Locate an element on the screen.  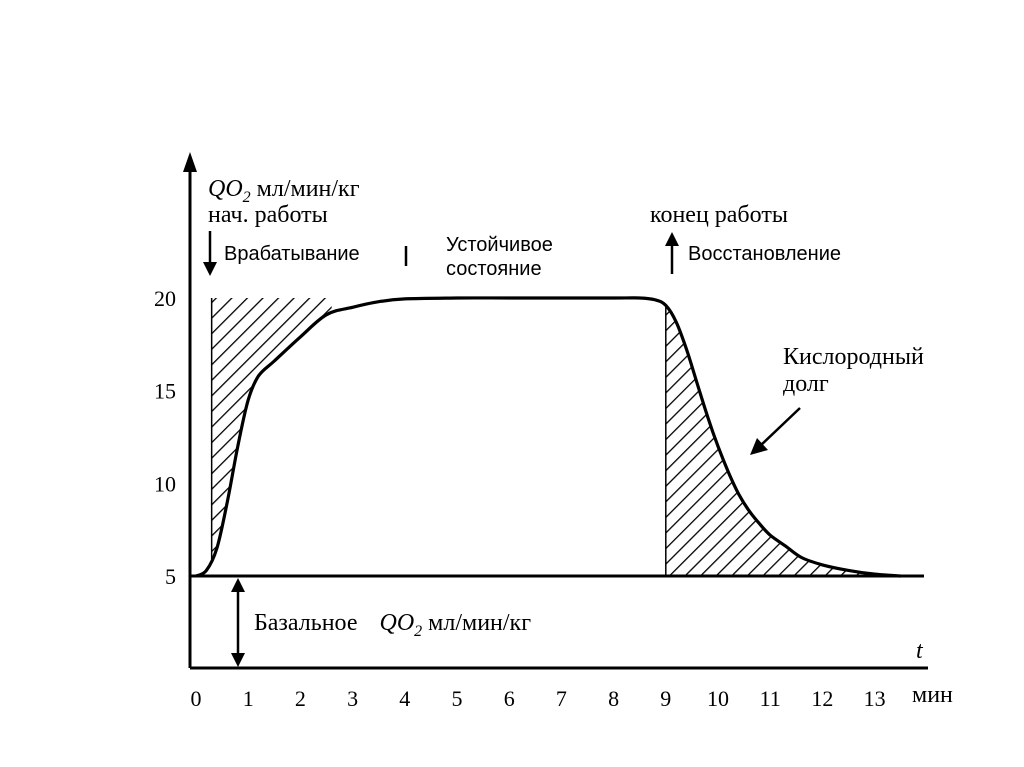
y-tick-label: 20 is located at coordinates (165, 298).